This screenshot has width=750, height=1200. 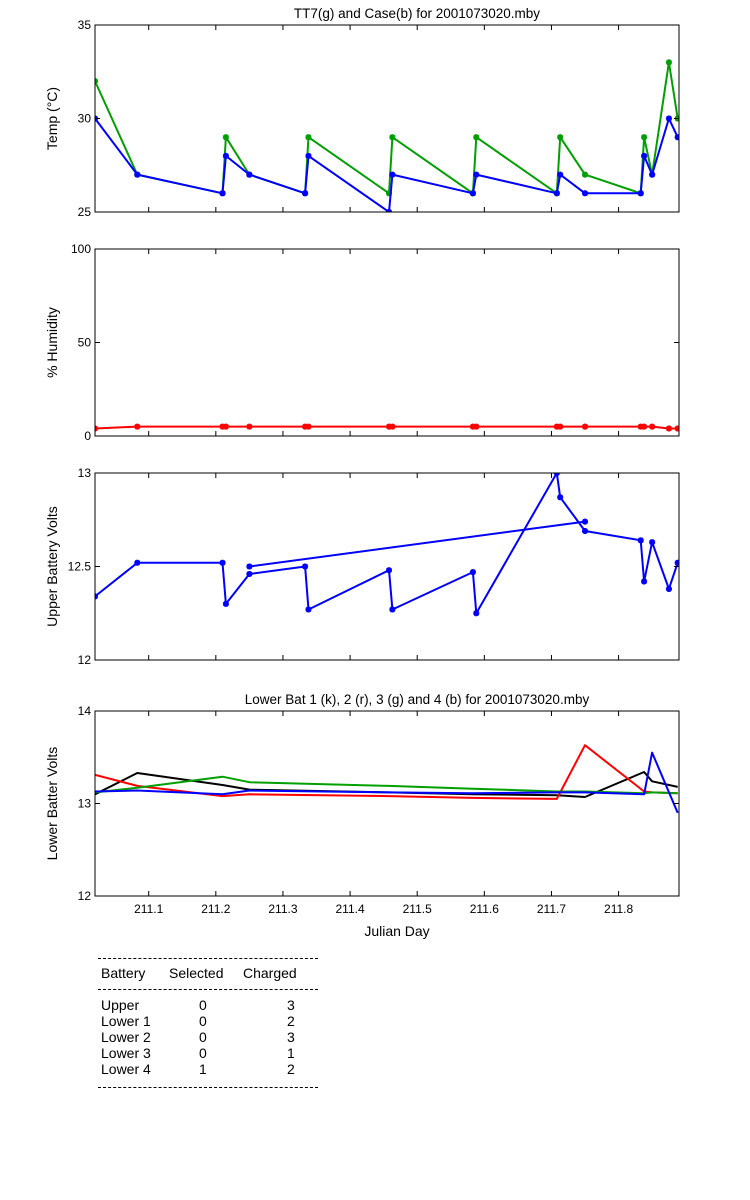 What do you see at coordinates (270, 973) in the screenshot?
I see `header-charged: Charged` at bounding box center [270, 973].